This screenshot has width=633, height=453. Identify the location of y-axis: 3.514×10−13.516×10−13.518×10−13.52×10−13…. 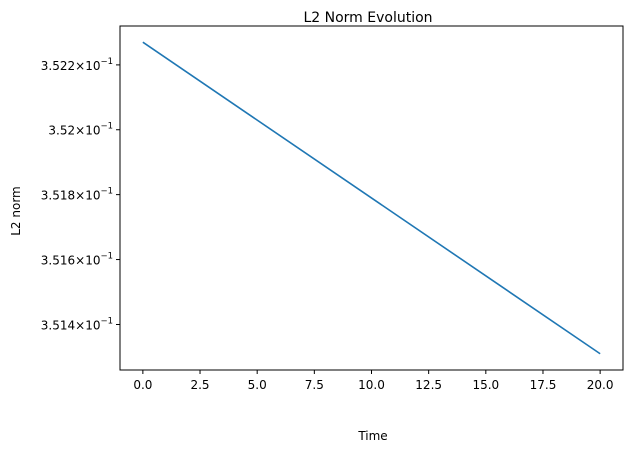
(80, 195).